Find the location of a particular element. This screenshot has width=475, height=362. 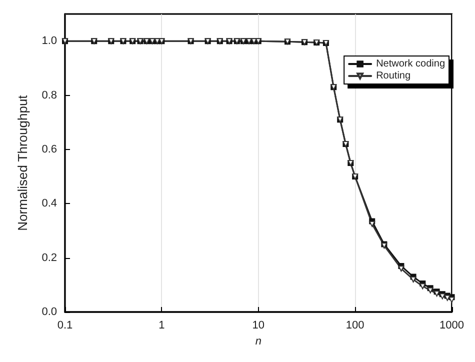

y-tick-label: 0.4 is located at coordinates (49, 204).